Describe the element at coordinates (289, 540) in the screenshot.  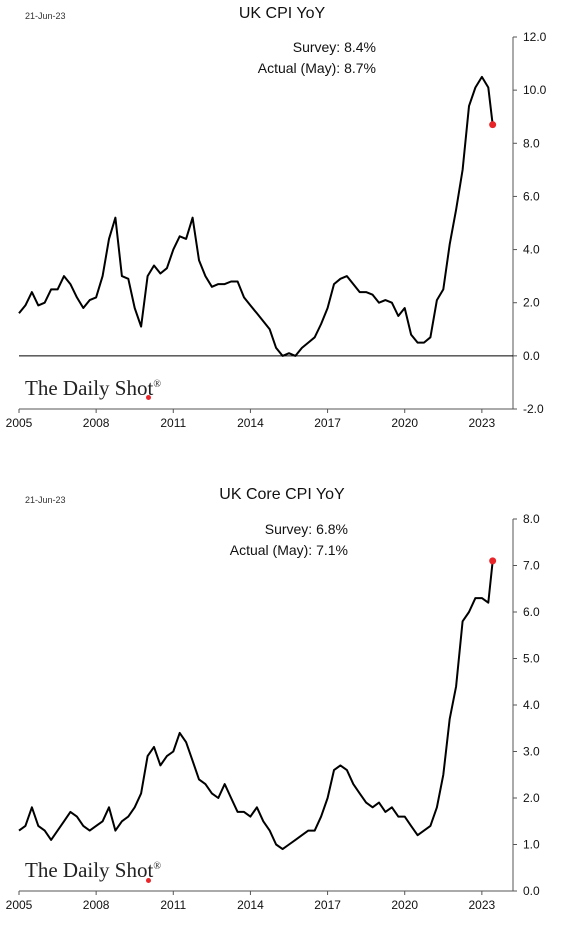
I see `annotation-box: Survey: 6.8% Actual (May): 7.1%` at that location.